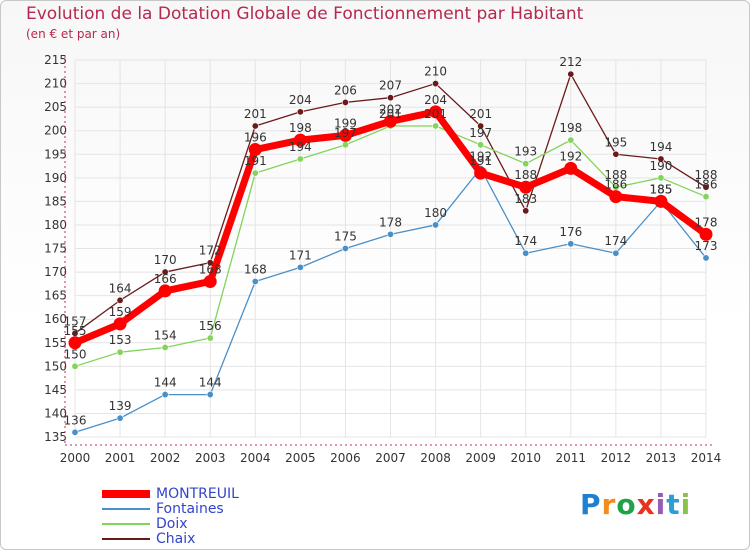 This screenshot has width=750, height=550. Describe the element at coordinates (345, 237) in the screenshot. I see `data-label-fontaines: 175` at that location.